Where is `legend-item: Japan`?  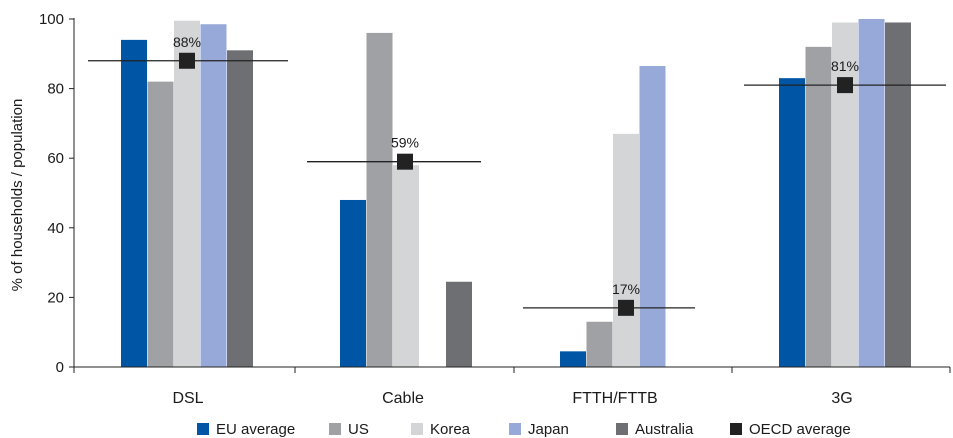 legend-item: Japan is located at coordinates (539, 429).